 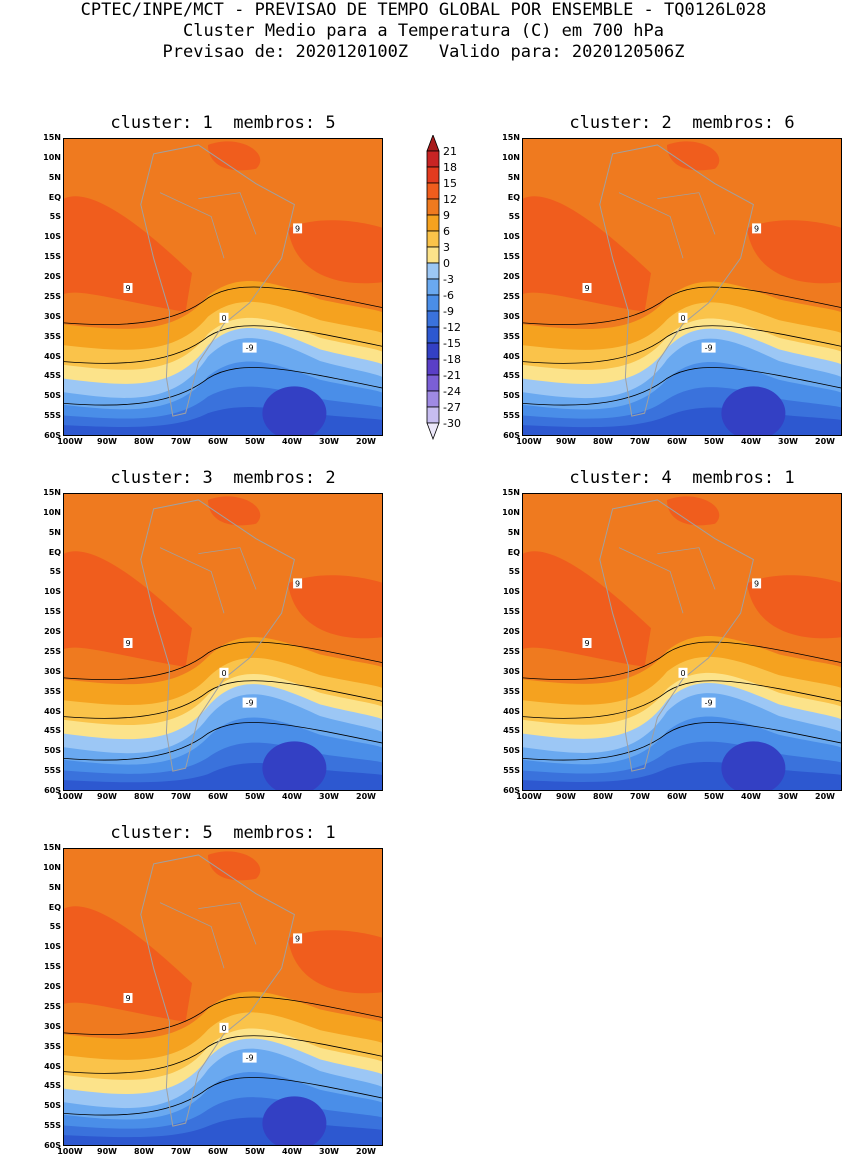 I want to click on colorbar-label: 15, so click(x=450, y=183).